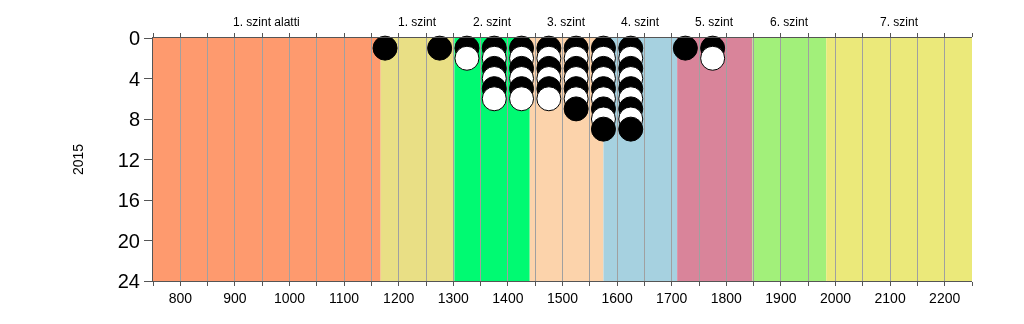 This screenshot has width=1024, height=324. What do you see at coordinates (134, 38) in the screenshot?
I see `y-tick-label: 0` at bounding box center [134, 38].